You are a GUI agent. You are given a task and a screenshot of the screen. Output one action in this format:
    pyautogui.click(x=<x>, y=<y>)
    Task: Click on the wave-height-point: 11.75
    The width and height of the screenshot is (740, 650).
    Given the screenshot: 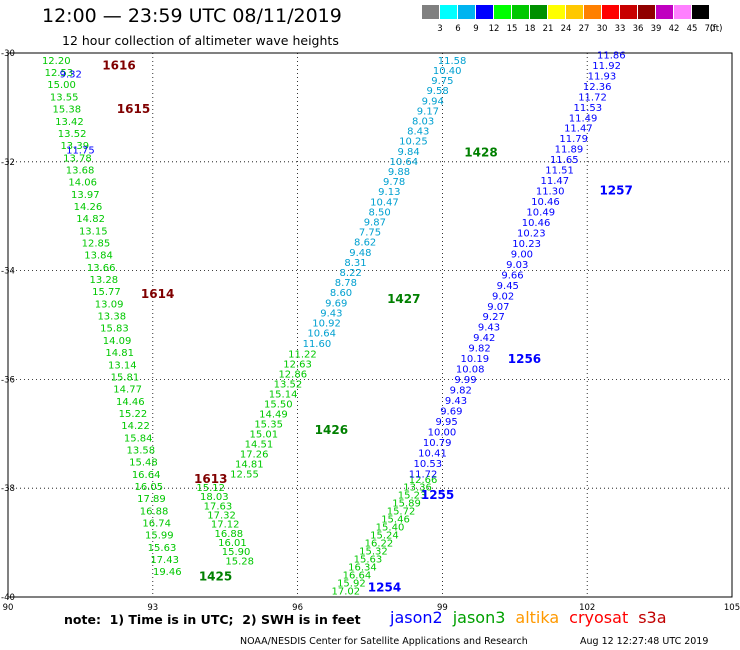 What is the action you would take?
    pyautogui.click(x=80, y=151)
    